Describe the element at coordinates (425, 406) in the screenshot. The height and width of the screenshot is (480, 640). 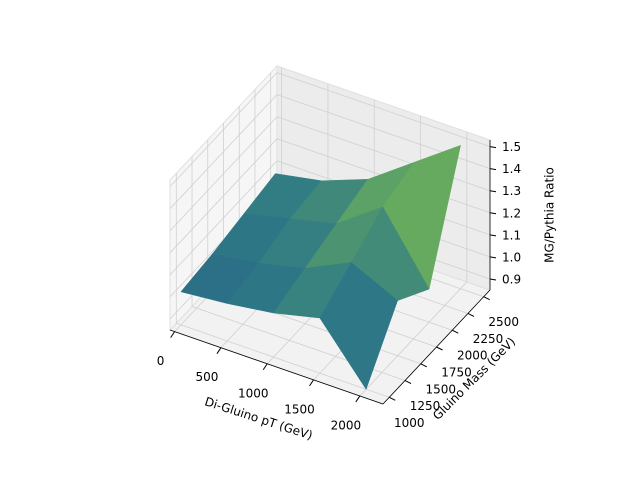
I see `y-tick-label: 1250` at that location.